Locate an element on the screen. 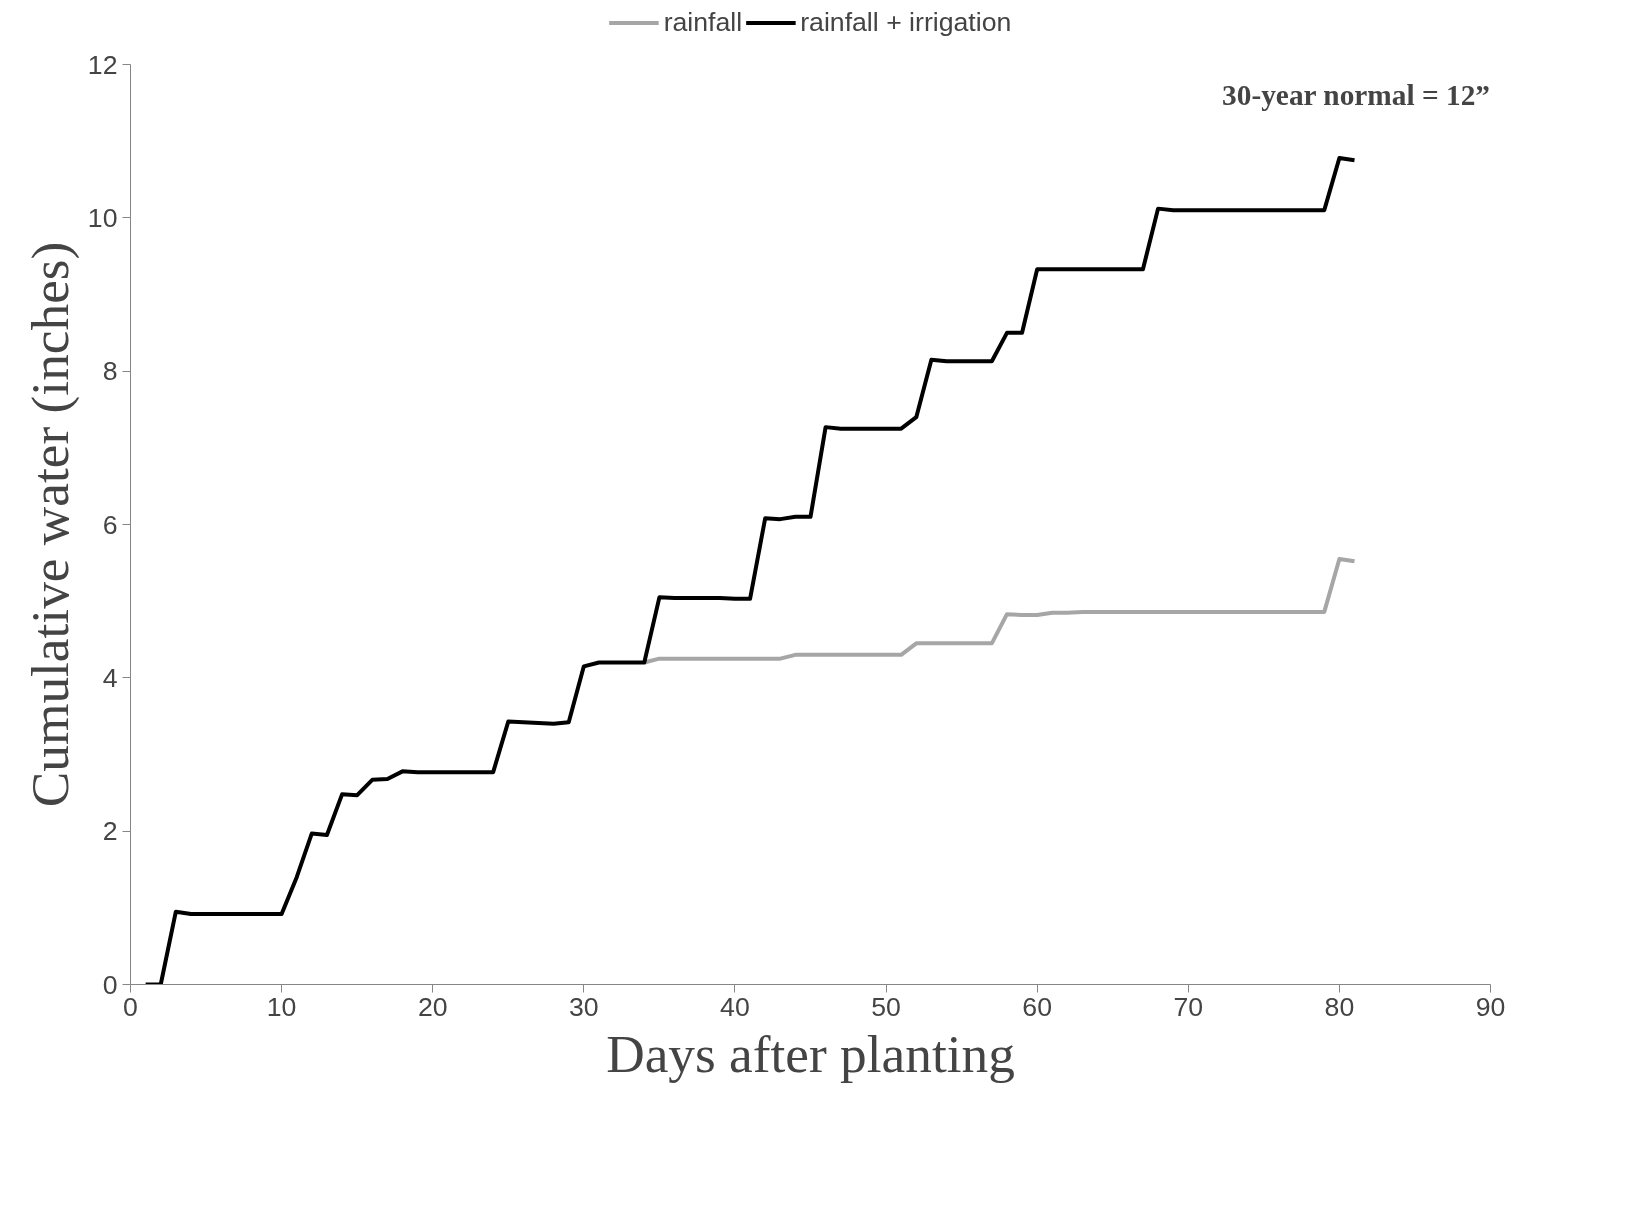 Image resolution: width=1628 pixels, height=1206 pixels. x-tick-label: 10 is located at coordinates (281, 1006).